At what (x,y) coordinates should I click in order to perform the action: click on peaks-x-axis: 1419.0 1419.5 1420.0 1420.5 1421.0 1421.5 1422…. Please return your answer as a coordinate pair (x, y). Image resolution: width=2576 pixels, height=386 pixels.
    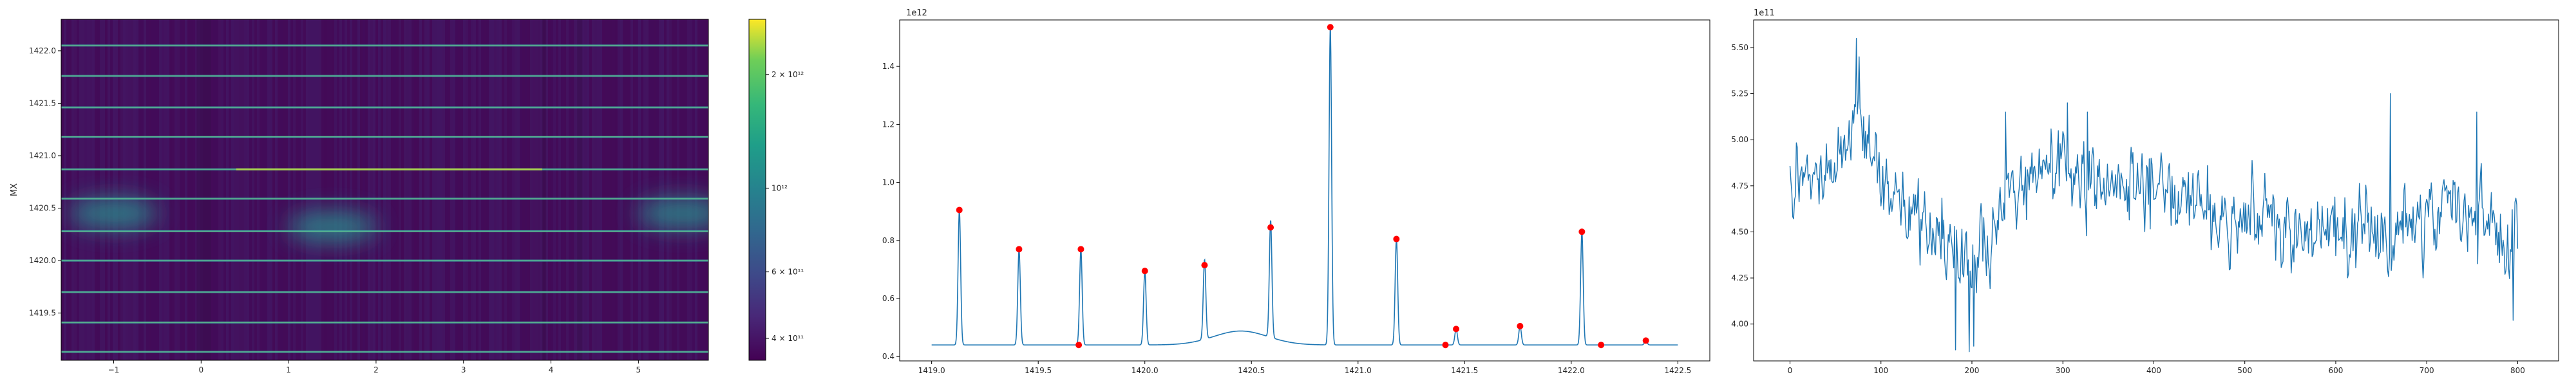
    Looking at the image, I should click on (1304, 368).